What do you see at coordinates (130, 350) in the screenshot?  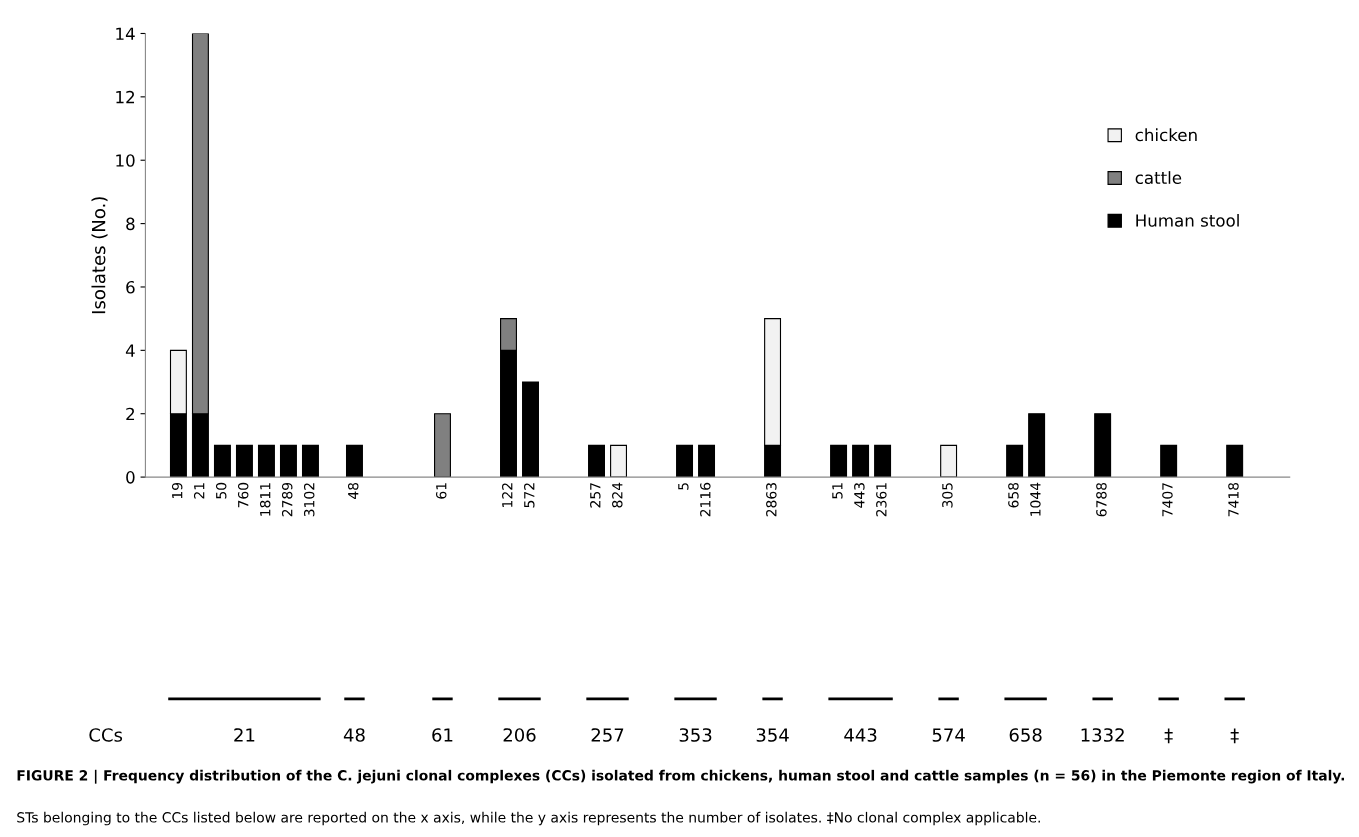 I see `y-tick-label: 4` at bounding box center [130, 350].